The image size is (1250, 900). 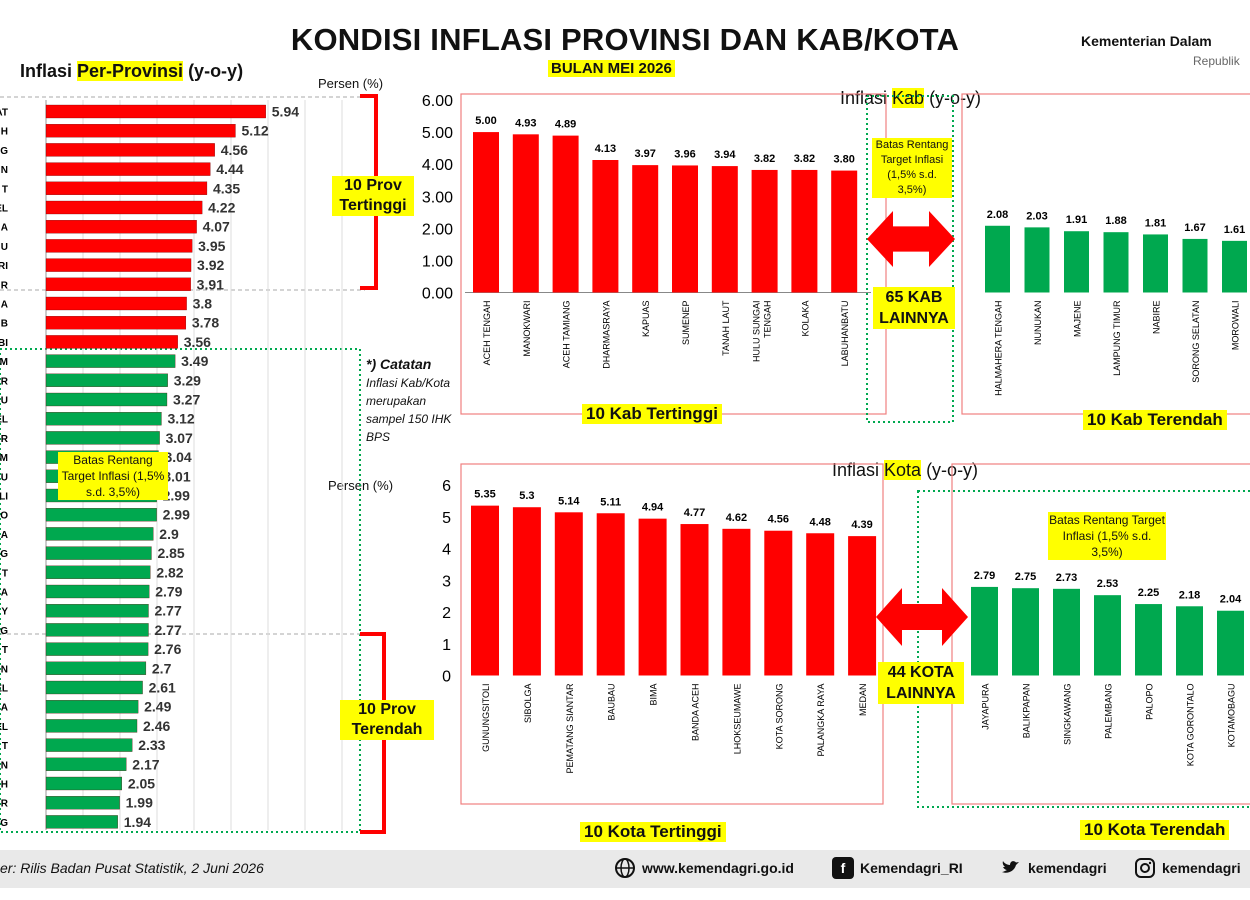 What do you see at coordinates (139, 803) in the screenshot?
I see `prov-value-label: 1.99` at bounding box center [139, 803].